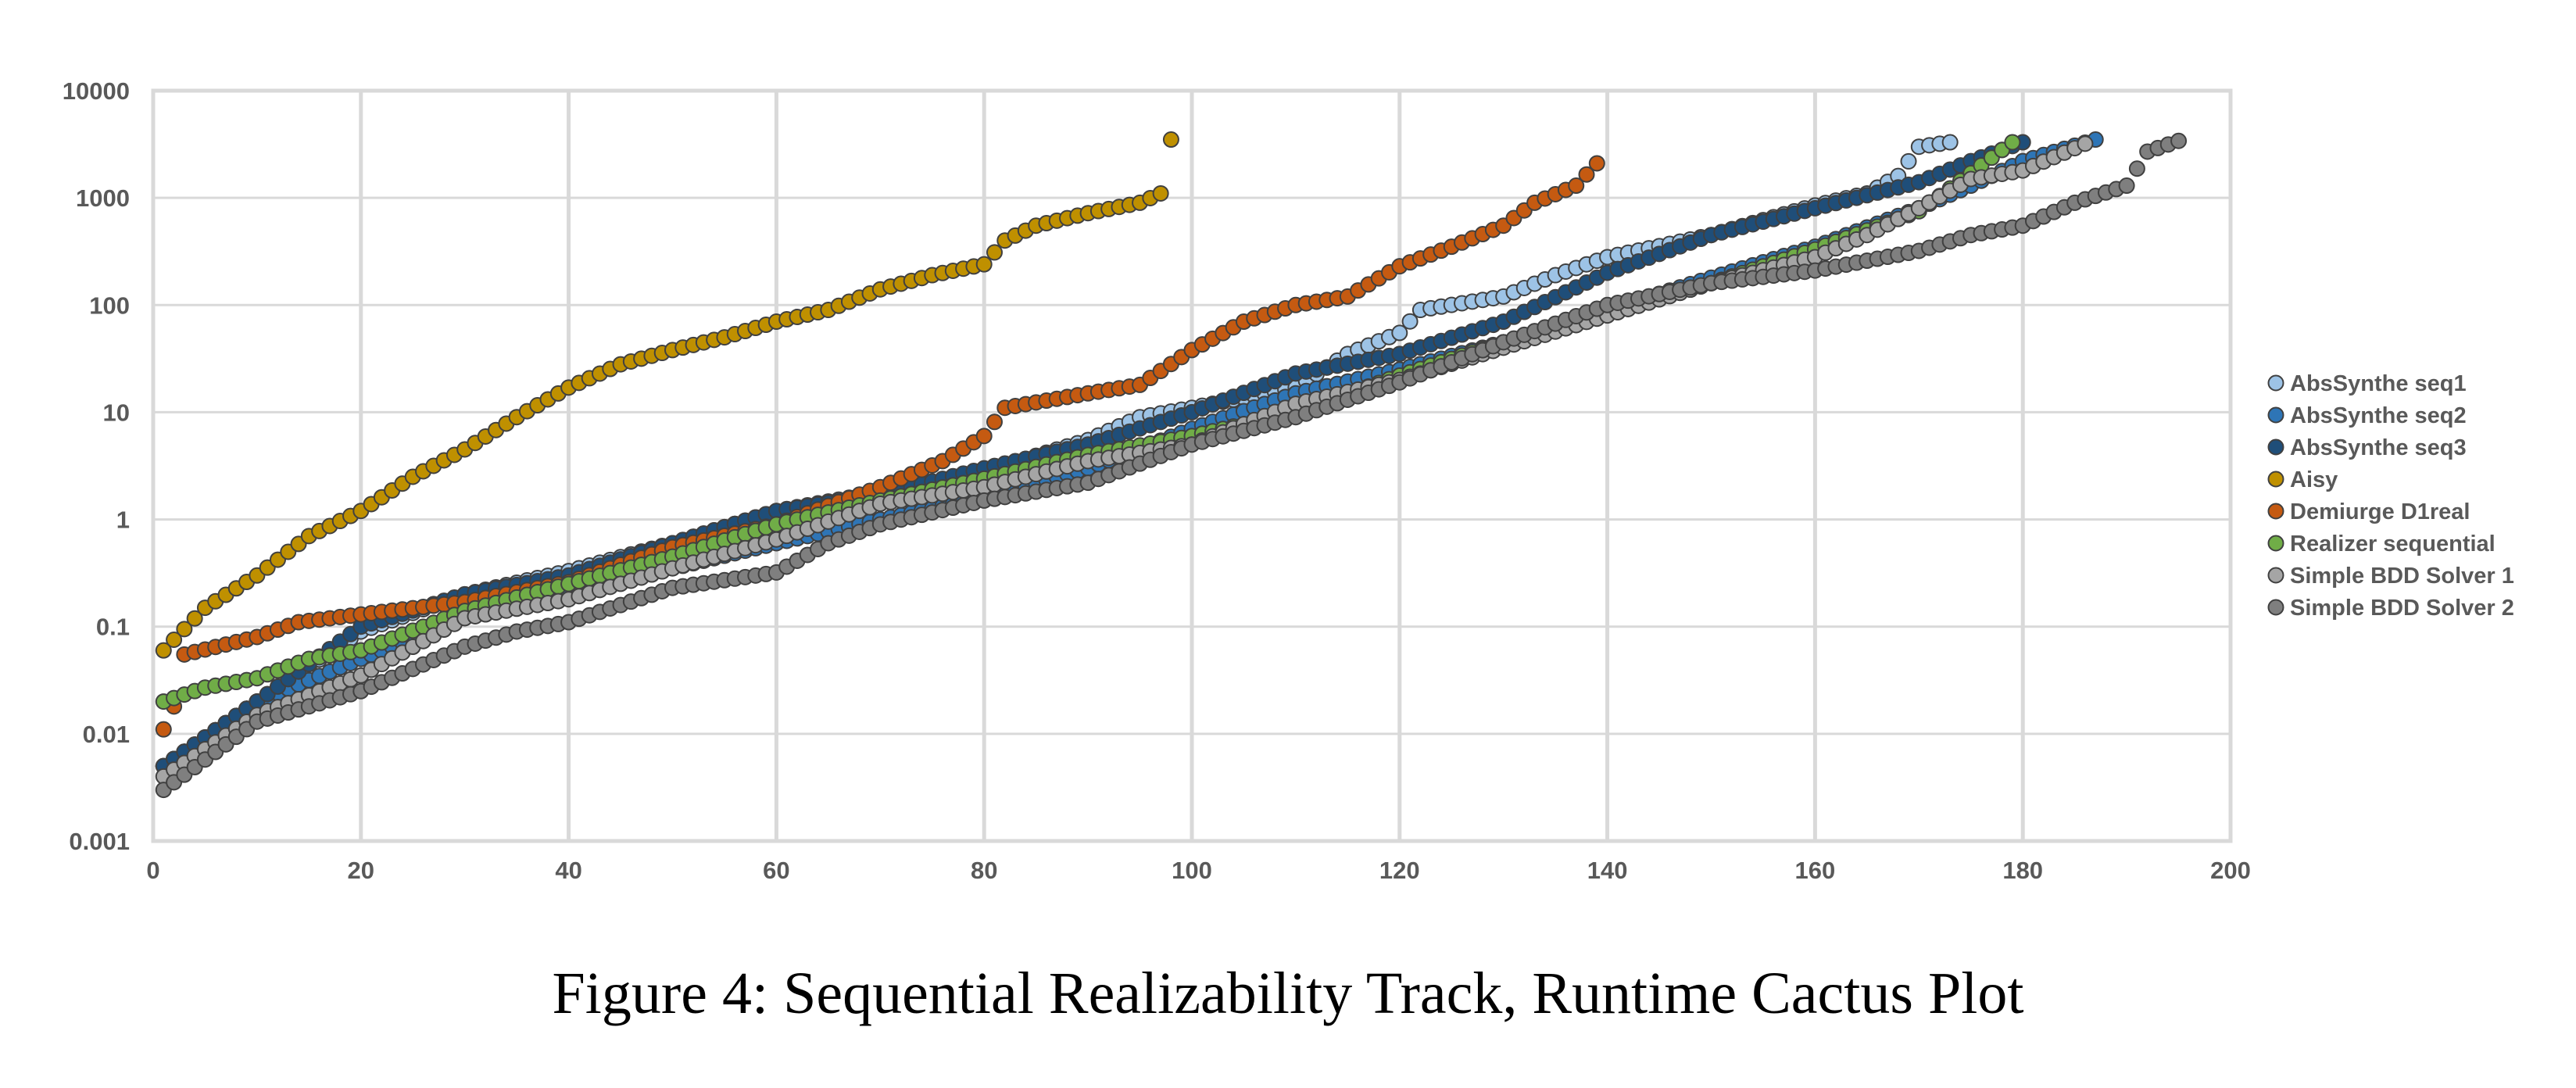 The image size is (2576, 1088). I want to click on legend-label: Realizer sequential, so click(2393, 544).